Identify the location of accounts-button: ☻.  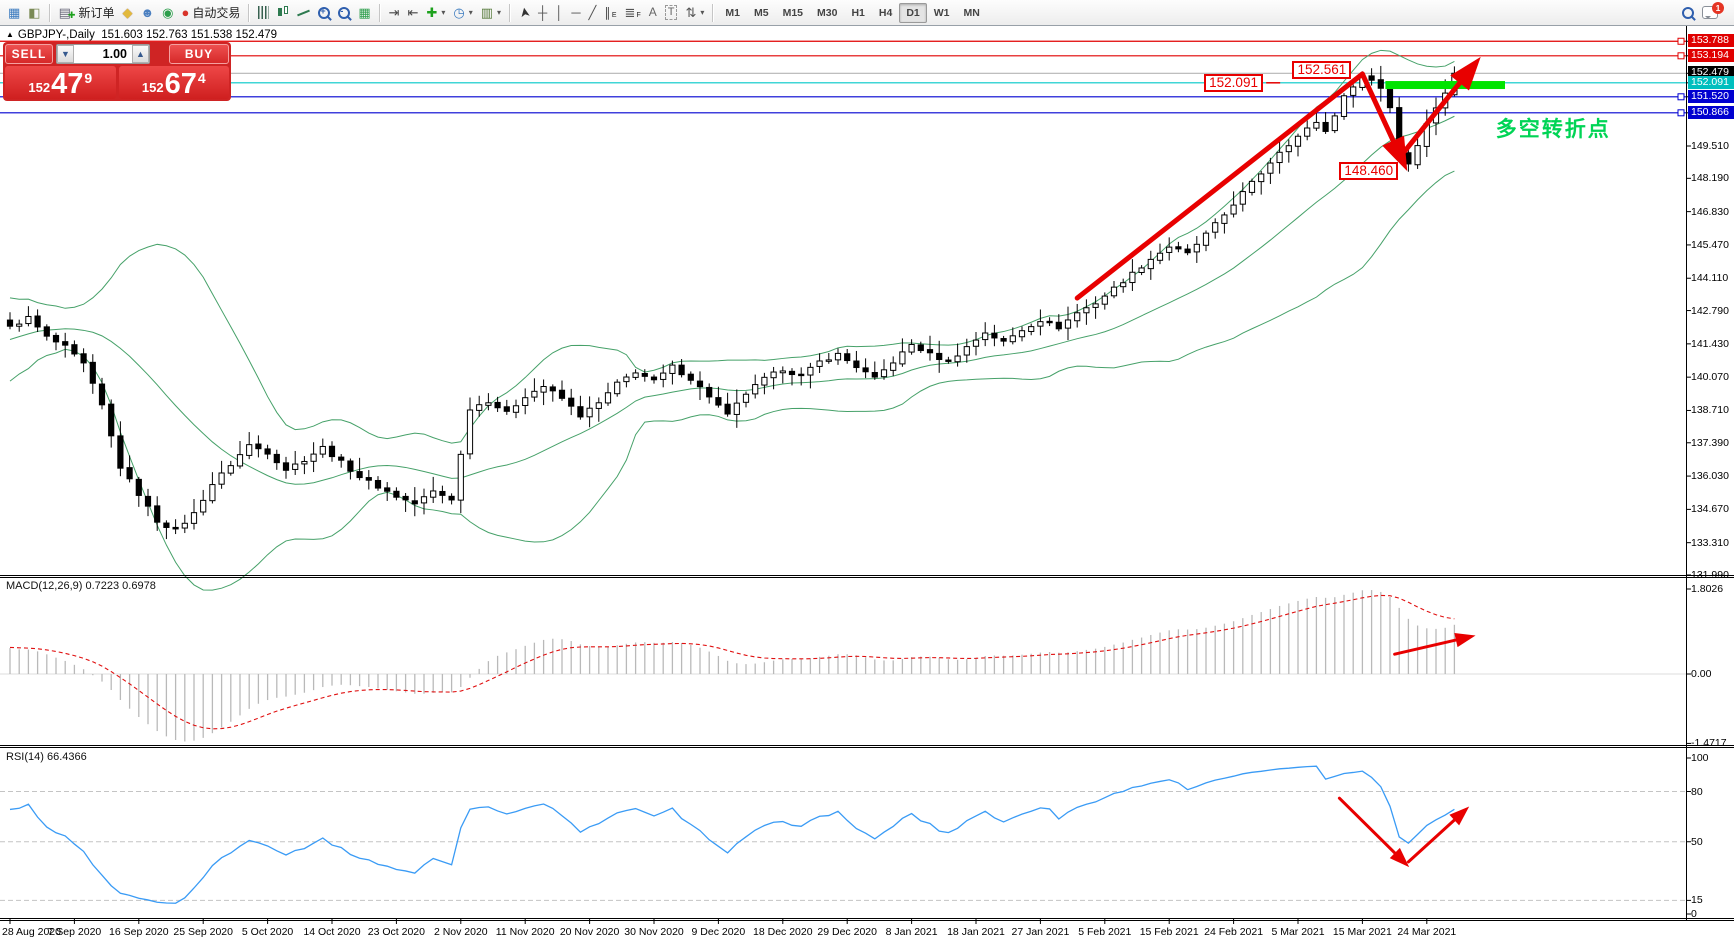
(147, 13).